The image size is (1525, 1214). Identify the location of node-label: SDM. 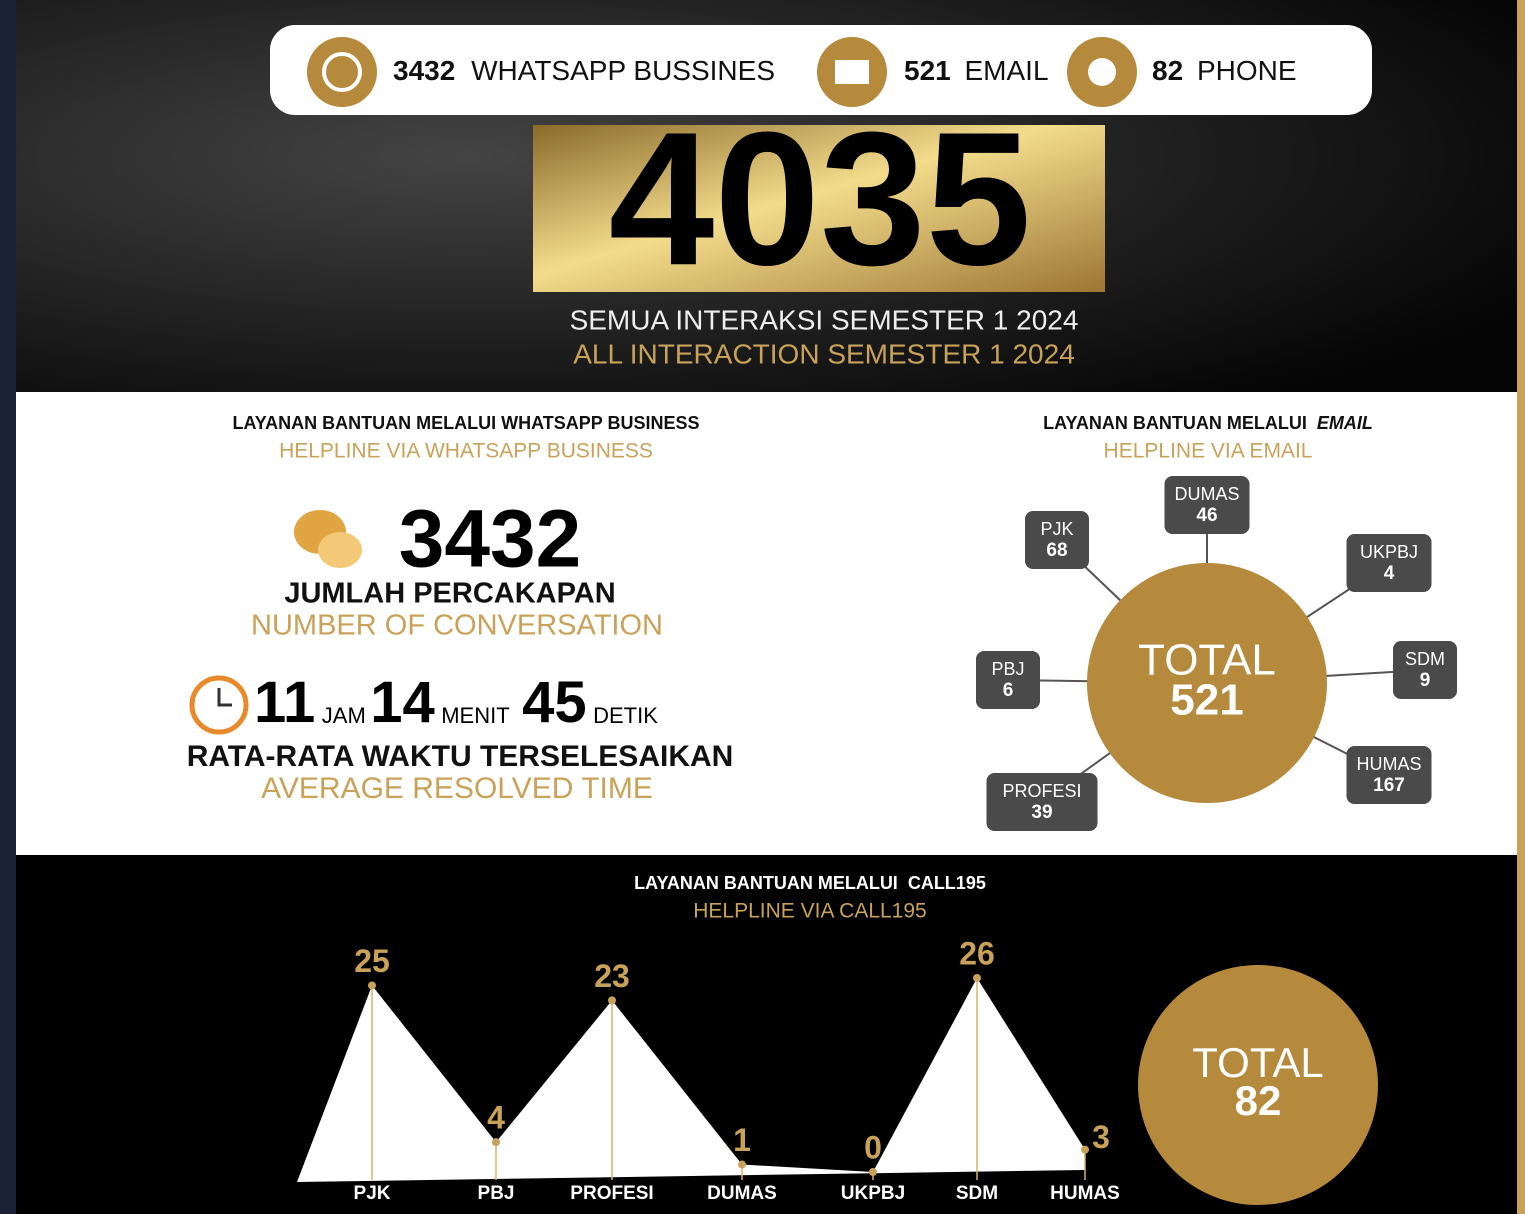
(1425, 659).